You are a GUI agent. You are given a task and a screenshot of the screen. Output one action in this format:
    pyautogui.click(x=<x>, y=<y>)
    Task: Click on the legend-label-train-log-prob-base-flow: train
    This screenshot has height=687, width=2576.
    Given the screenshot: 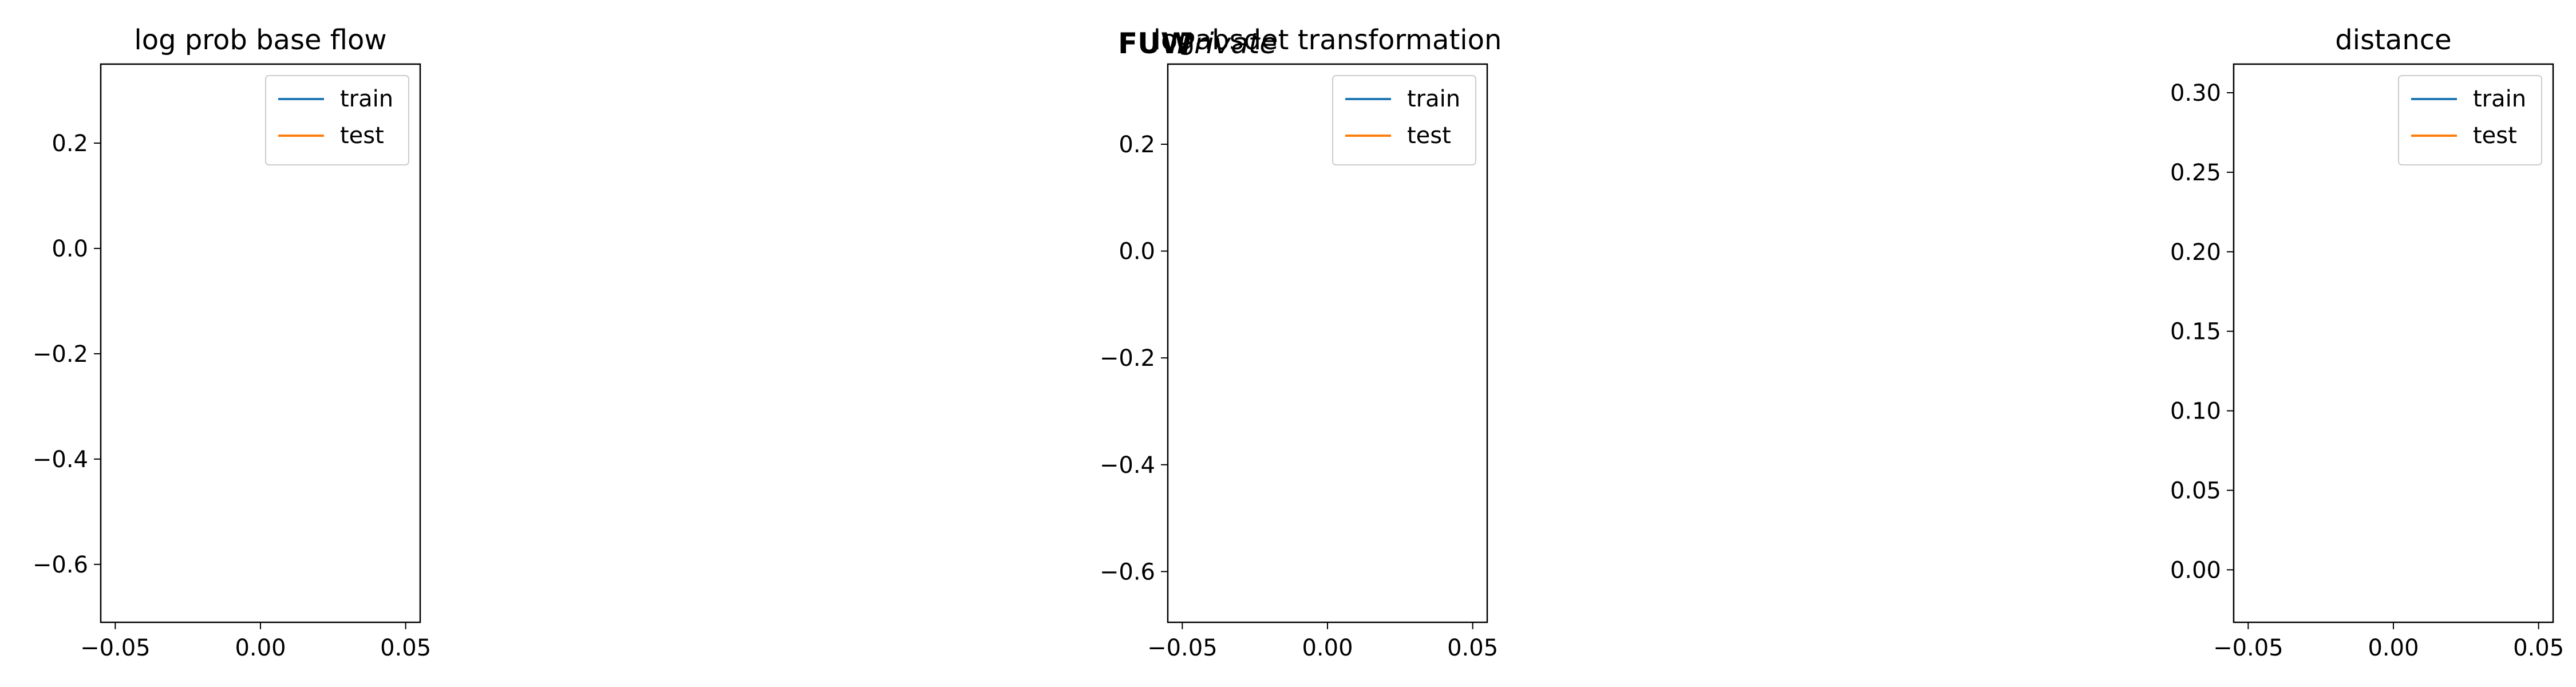 What is the action you would take?
    pyautogui.click(x=366, y=99)
    